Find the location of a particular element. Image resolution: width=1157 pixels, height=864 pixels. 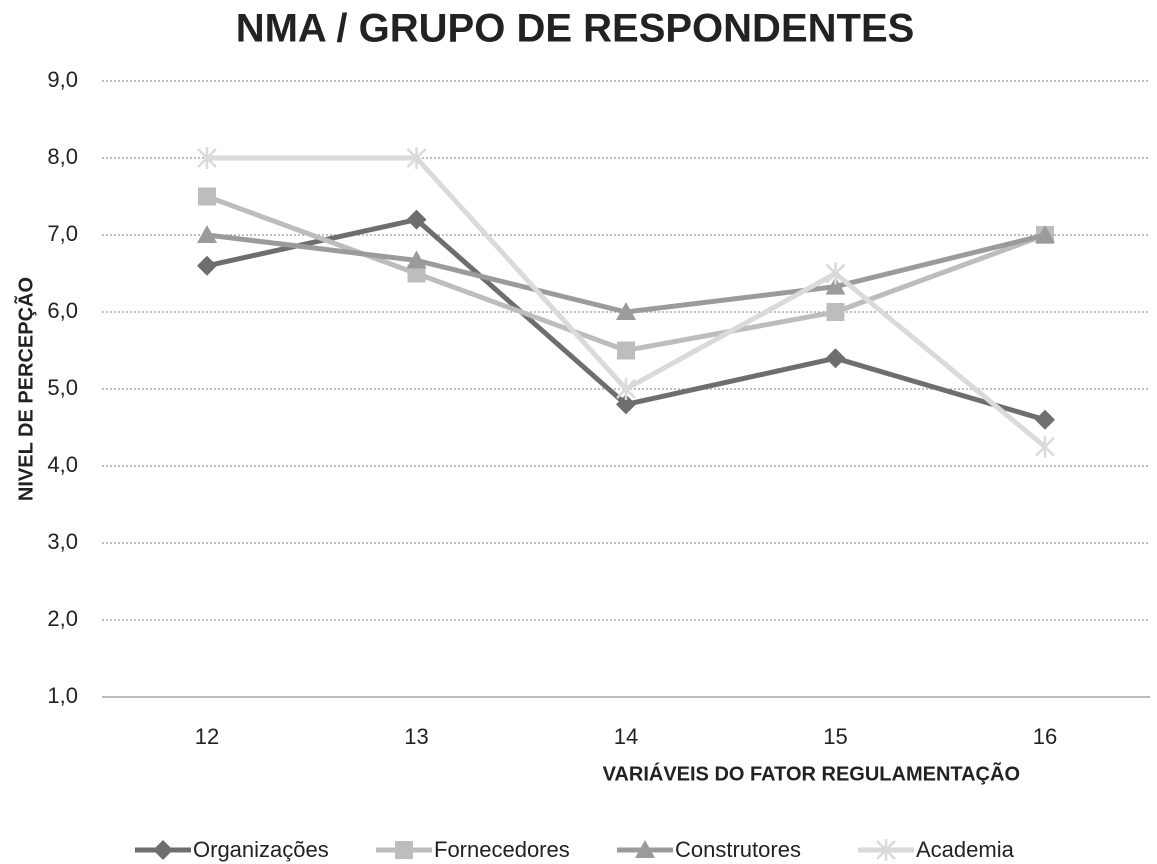

y-axis-label: NIVEL DE PERCEPÇÃO is located at coordinates (25, 389).